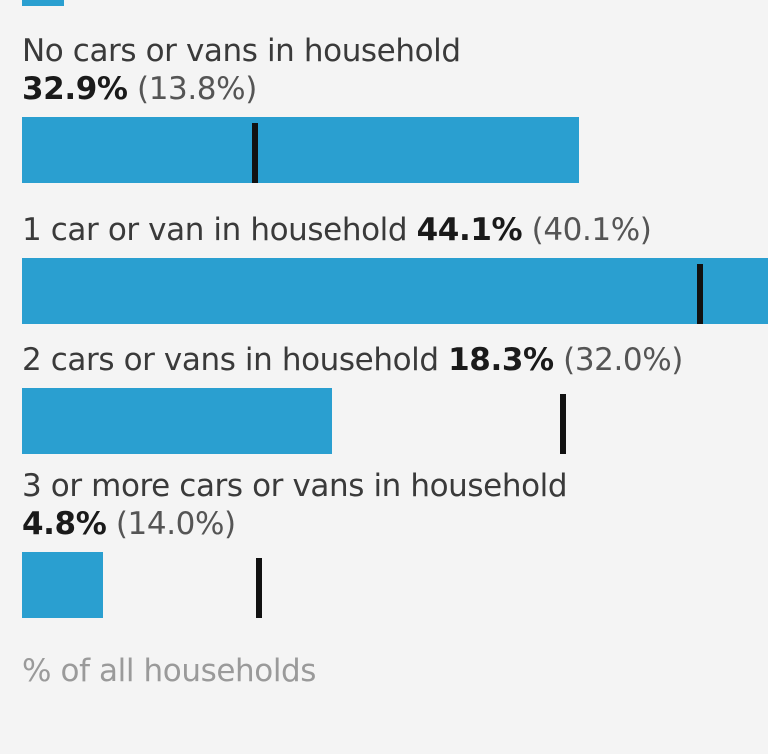 The image size is (768, 754). Describe the element at coordinates (591, 230) in the screenshot. I see `reference-label: (40.1%)` at that location.